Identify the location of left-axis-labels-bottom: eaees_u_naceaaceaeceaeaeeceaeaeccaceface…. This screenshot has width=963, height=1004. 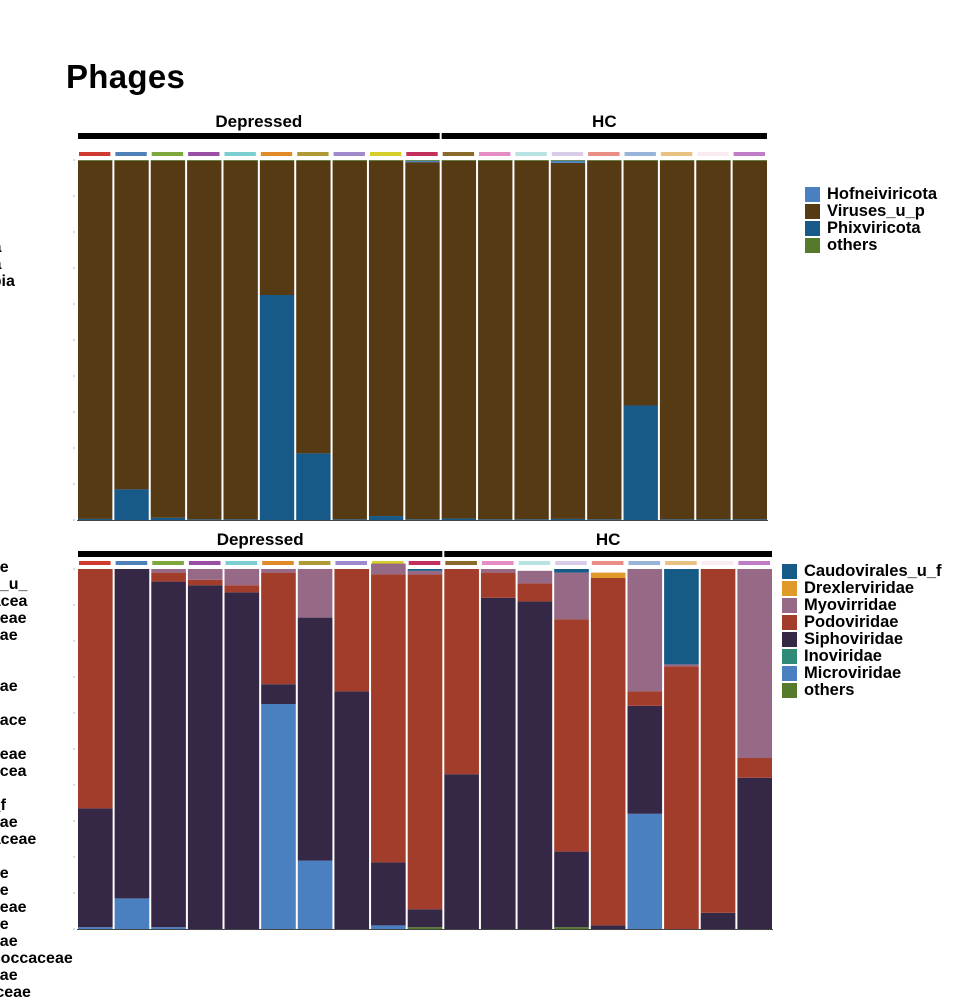
(36, 780).